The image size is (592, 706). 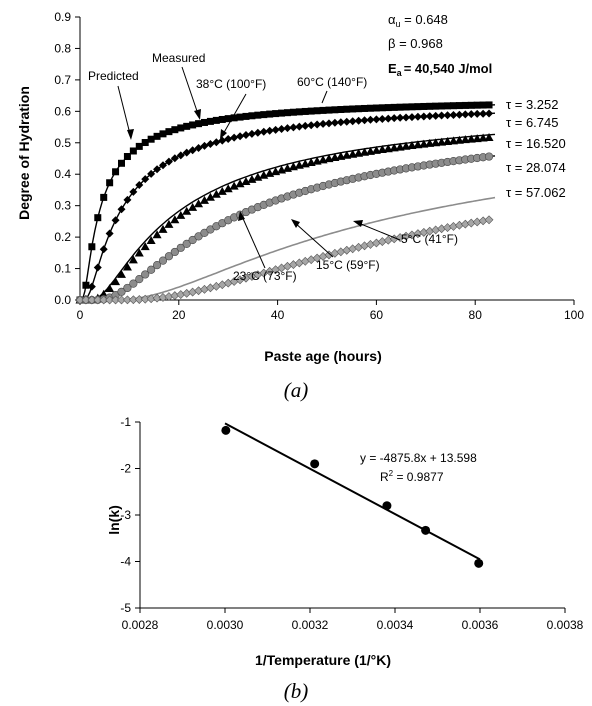 I want to click on y-tick-label: 0.8, so click(x=62, y=48).